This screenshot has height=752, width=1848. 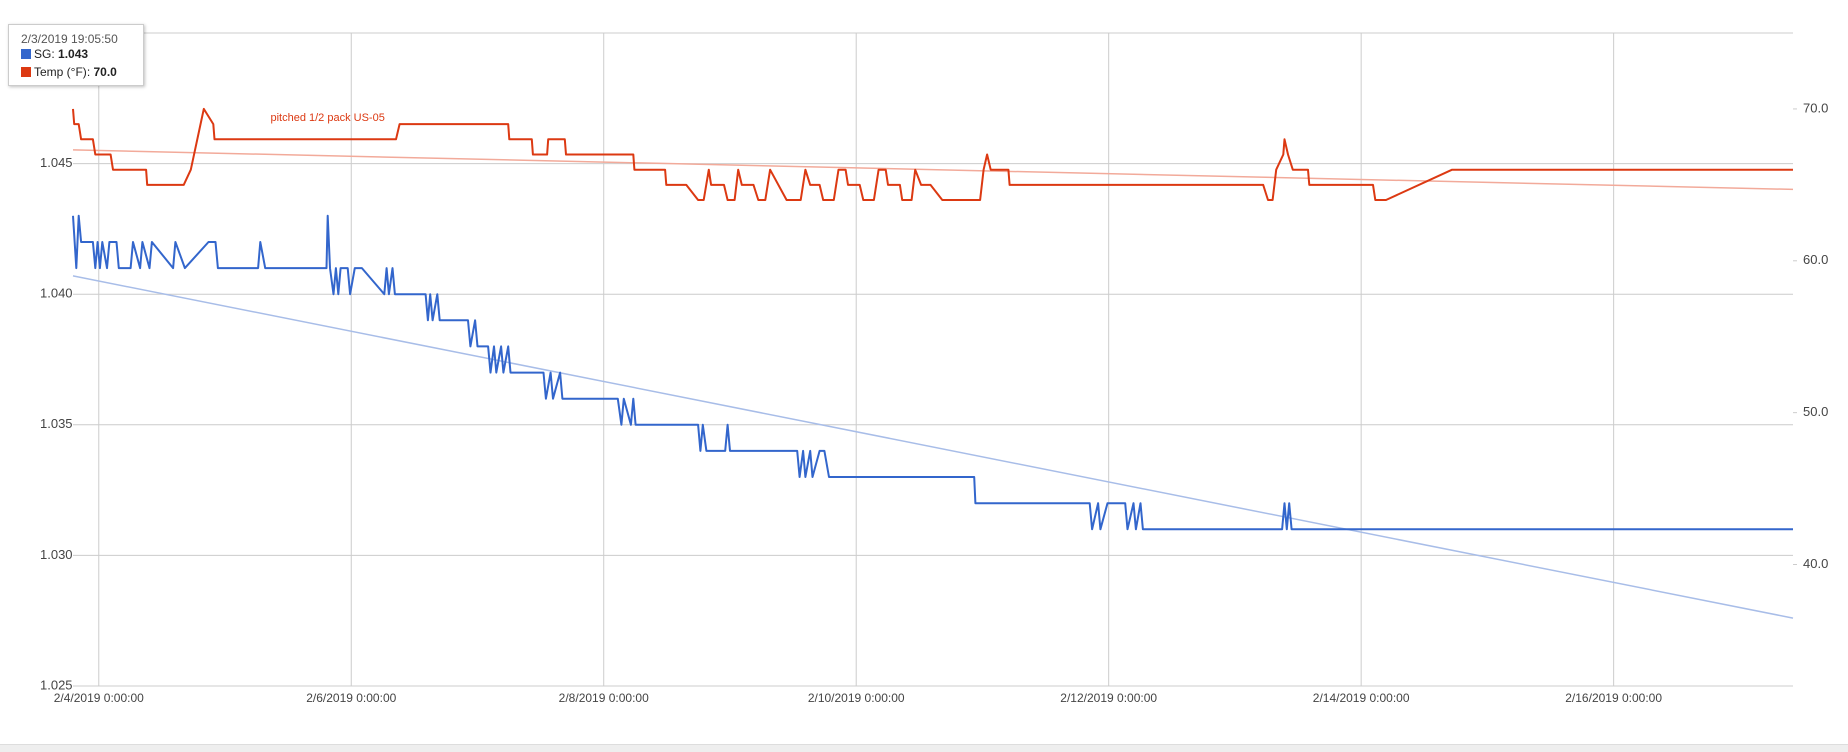 I want to click on sheet-tabs, so click(x=924, y=748).